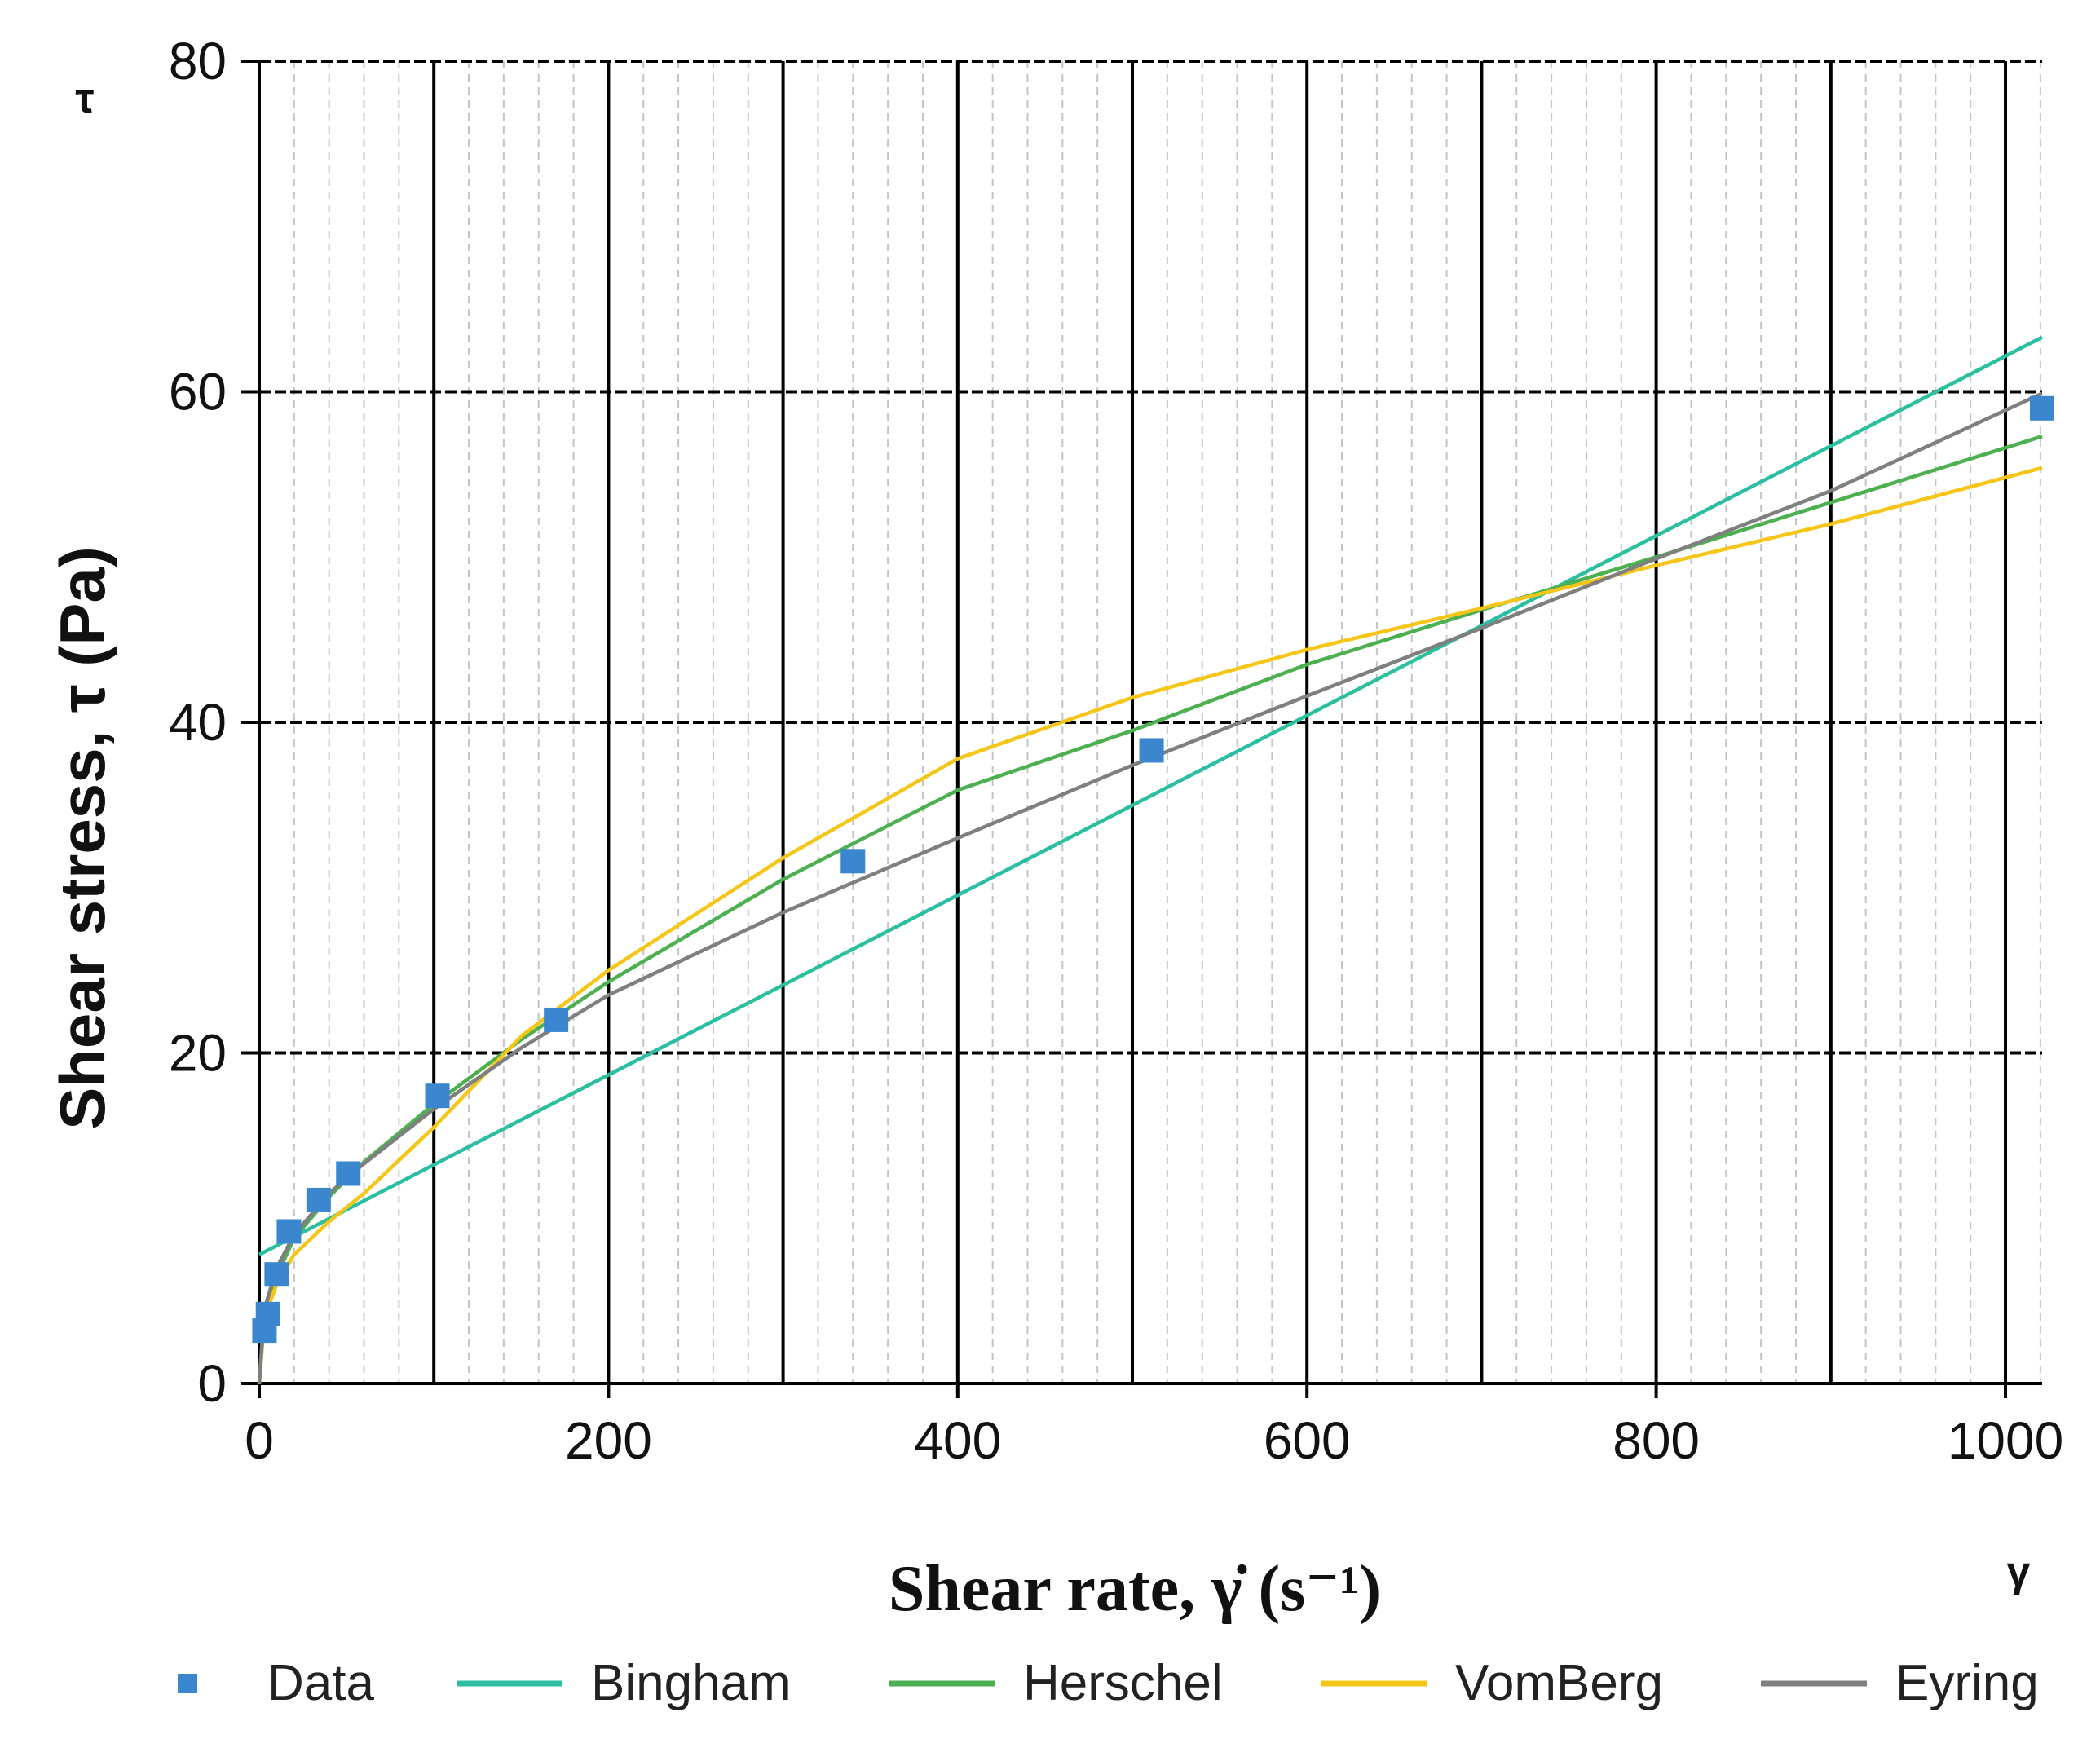  Describe the element at coordinates (957, 1440) in the screenshot. I see `x-tick-label: 400` at that location.